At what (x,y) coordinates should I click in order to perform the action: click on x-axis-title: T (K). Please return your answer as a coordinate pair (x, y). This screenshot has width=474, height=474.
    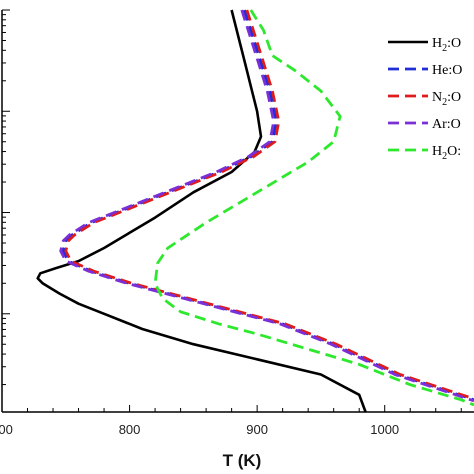
    Looking at the image, I should click on (242, 460).